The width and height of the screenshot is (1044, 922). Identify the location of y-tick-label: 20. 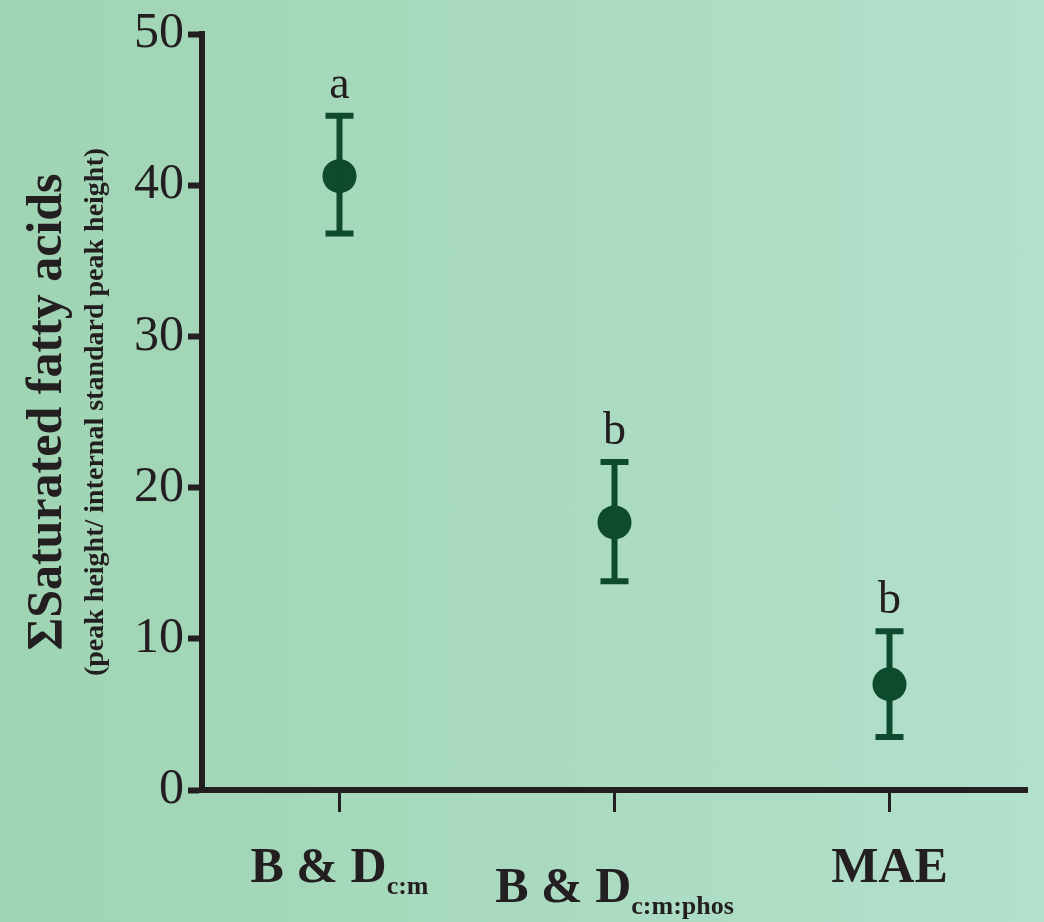
(159, 483).